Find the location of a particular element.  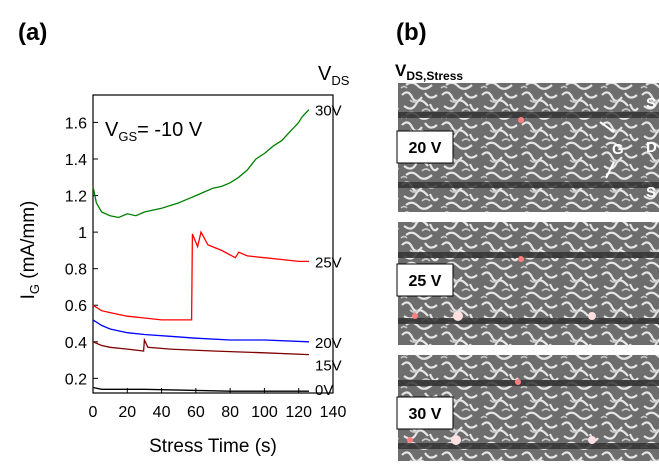

series-label: 0V is located at coordinates (324, 390).